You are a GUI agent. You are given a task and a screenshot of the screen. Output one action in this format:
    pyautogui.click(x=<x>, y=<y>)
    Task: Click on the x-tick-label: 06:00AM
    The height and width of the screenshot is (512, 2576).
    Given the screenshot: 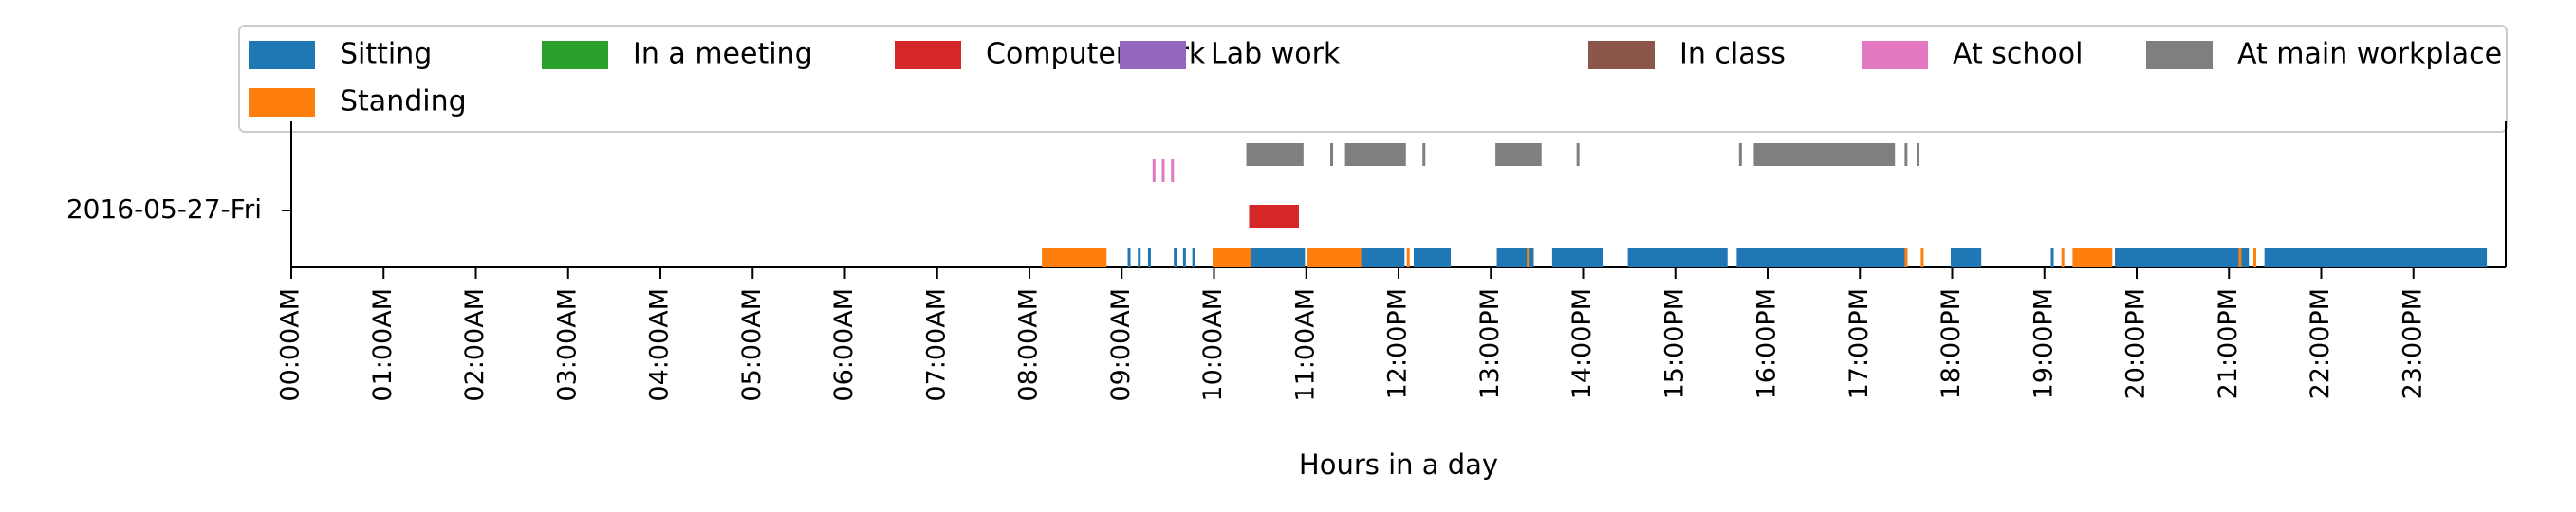 What is the action you would take?
    pyautogui.click(x=844, y=345)
    